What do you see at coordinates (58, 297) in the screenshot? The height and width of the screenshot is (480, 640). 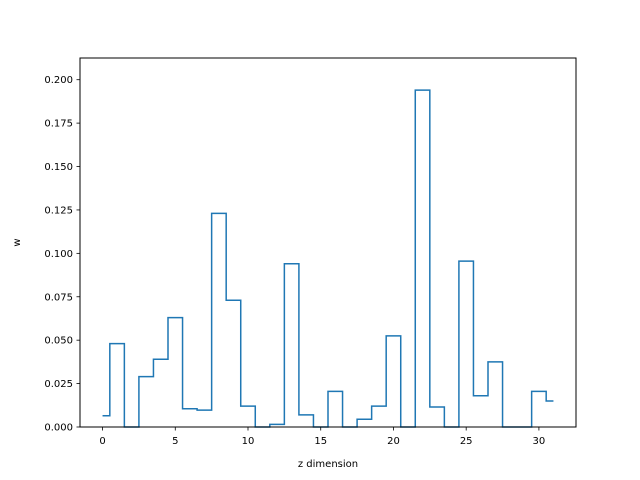 I see `y-tick-label: 0.075` at bounding box center [58, 297].